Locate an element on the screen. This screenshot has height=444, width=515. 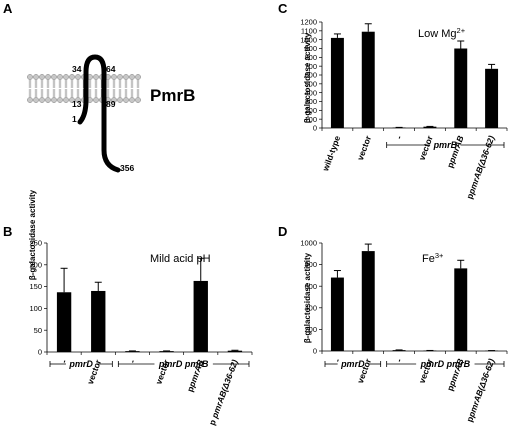
y-tick-label: 50 is located at coordinates (38, 330).